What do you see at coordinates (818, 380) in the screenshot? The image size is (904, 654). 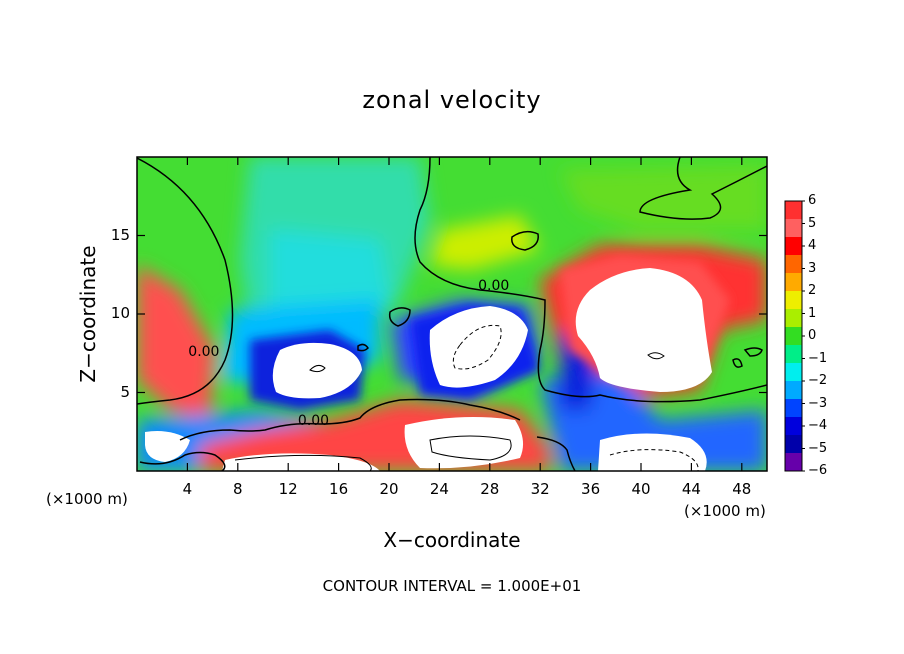 I see `colorbar-tick-label: −2` at bounding box center [818, 380].